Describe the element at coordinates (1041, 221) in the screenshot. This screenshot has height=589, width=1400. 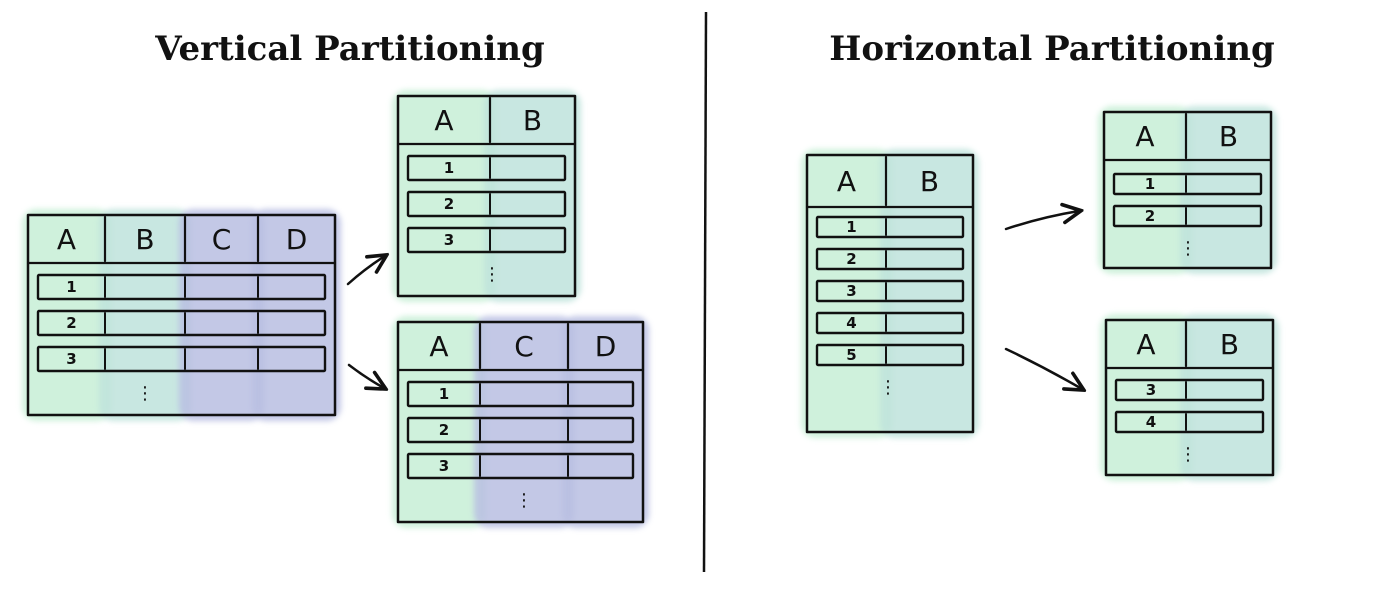
I see `arrow-to-top-shard` at that location.